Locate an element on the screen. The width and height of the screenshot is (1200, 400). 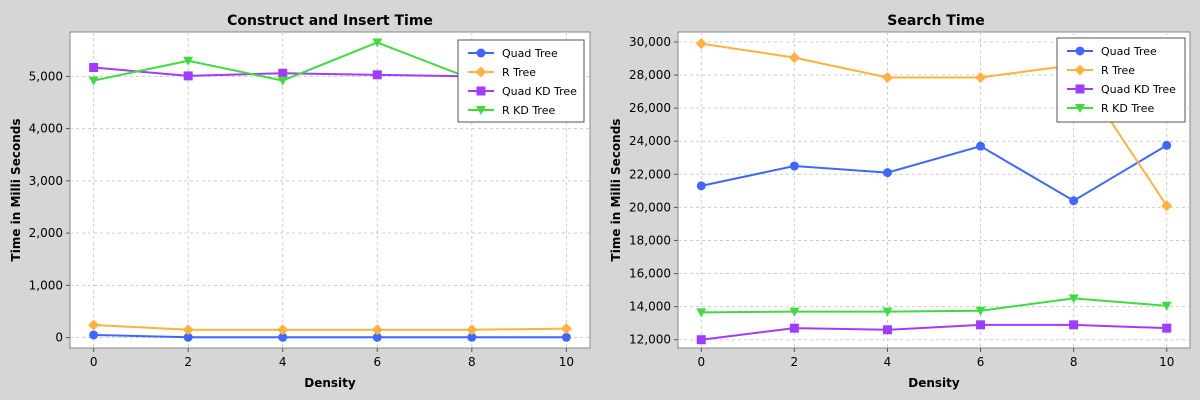
y-tick-label: 12,000 is located at coordinates (650, 340).